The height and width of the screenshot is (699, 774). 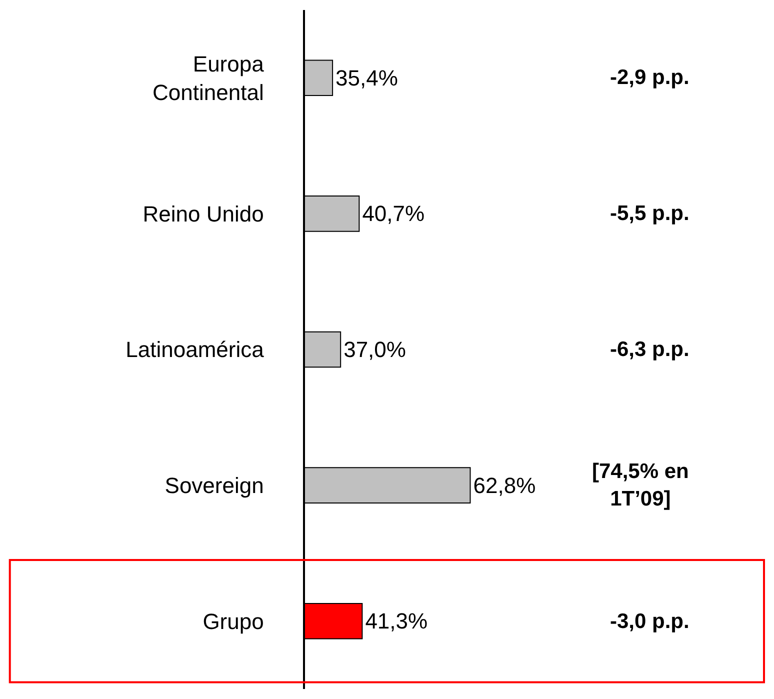 I want to click on data-label: 37,0%, so click(x=375, y=349).